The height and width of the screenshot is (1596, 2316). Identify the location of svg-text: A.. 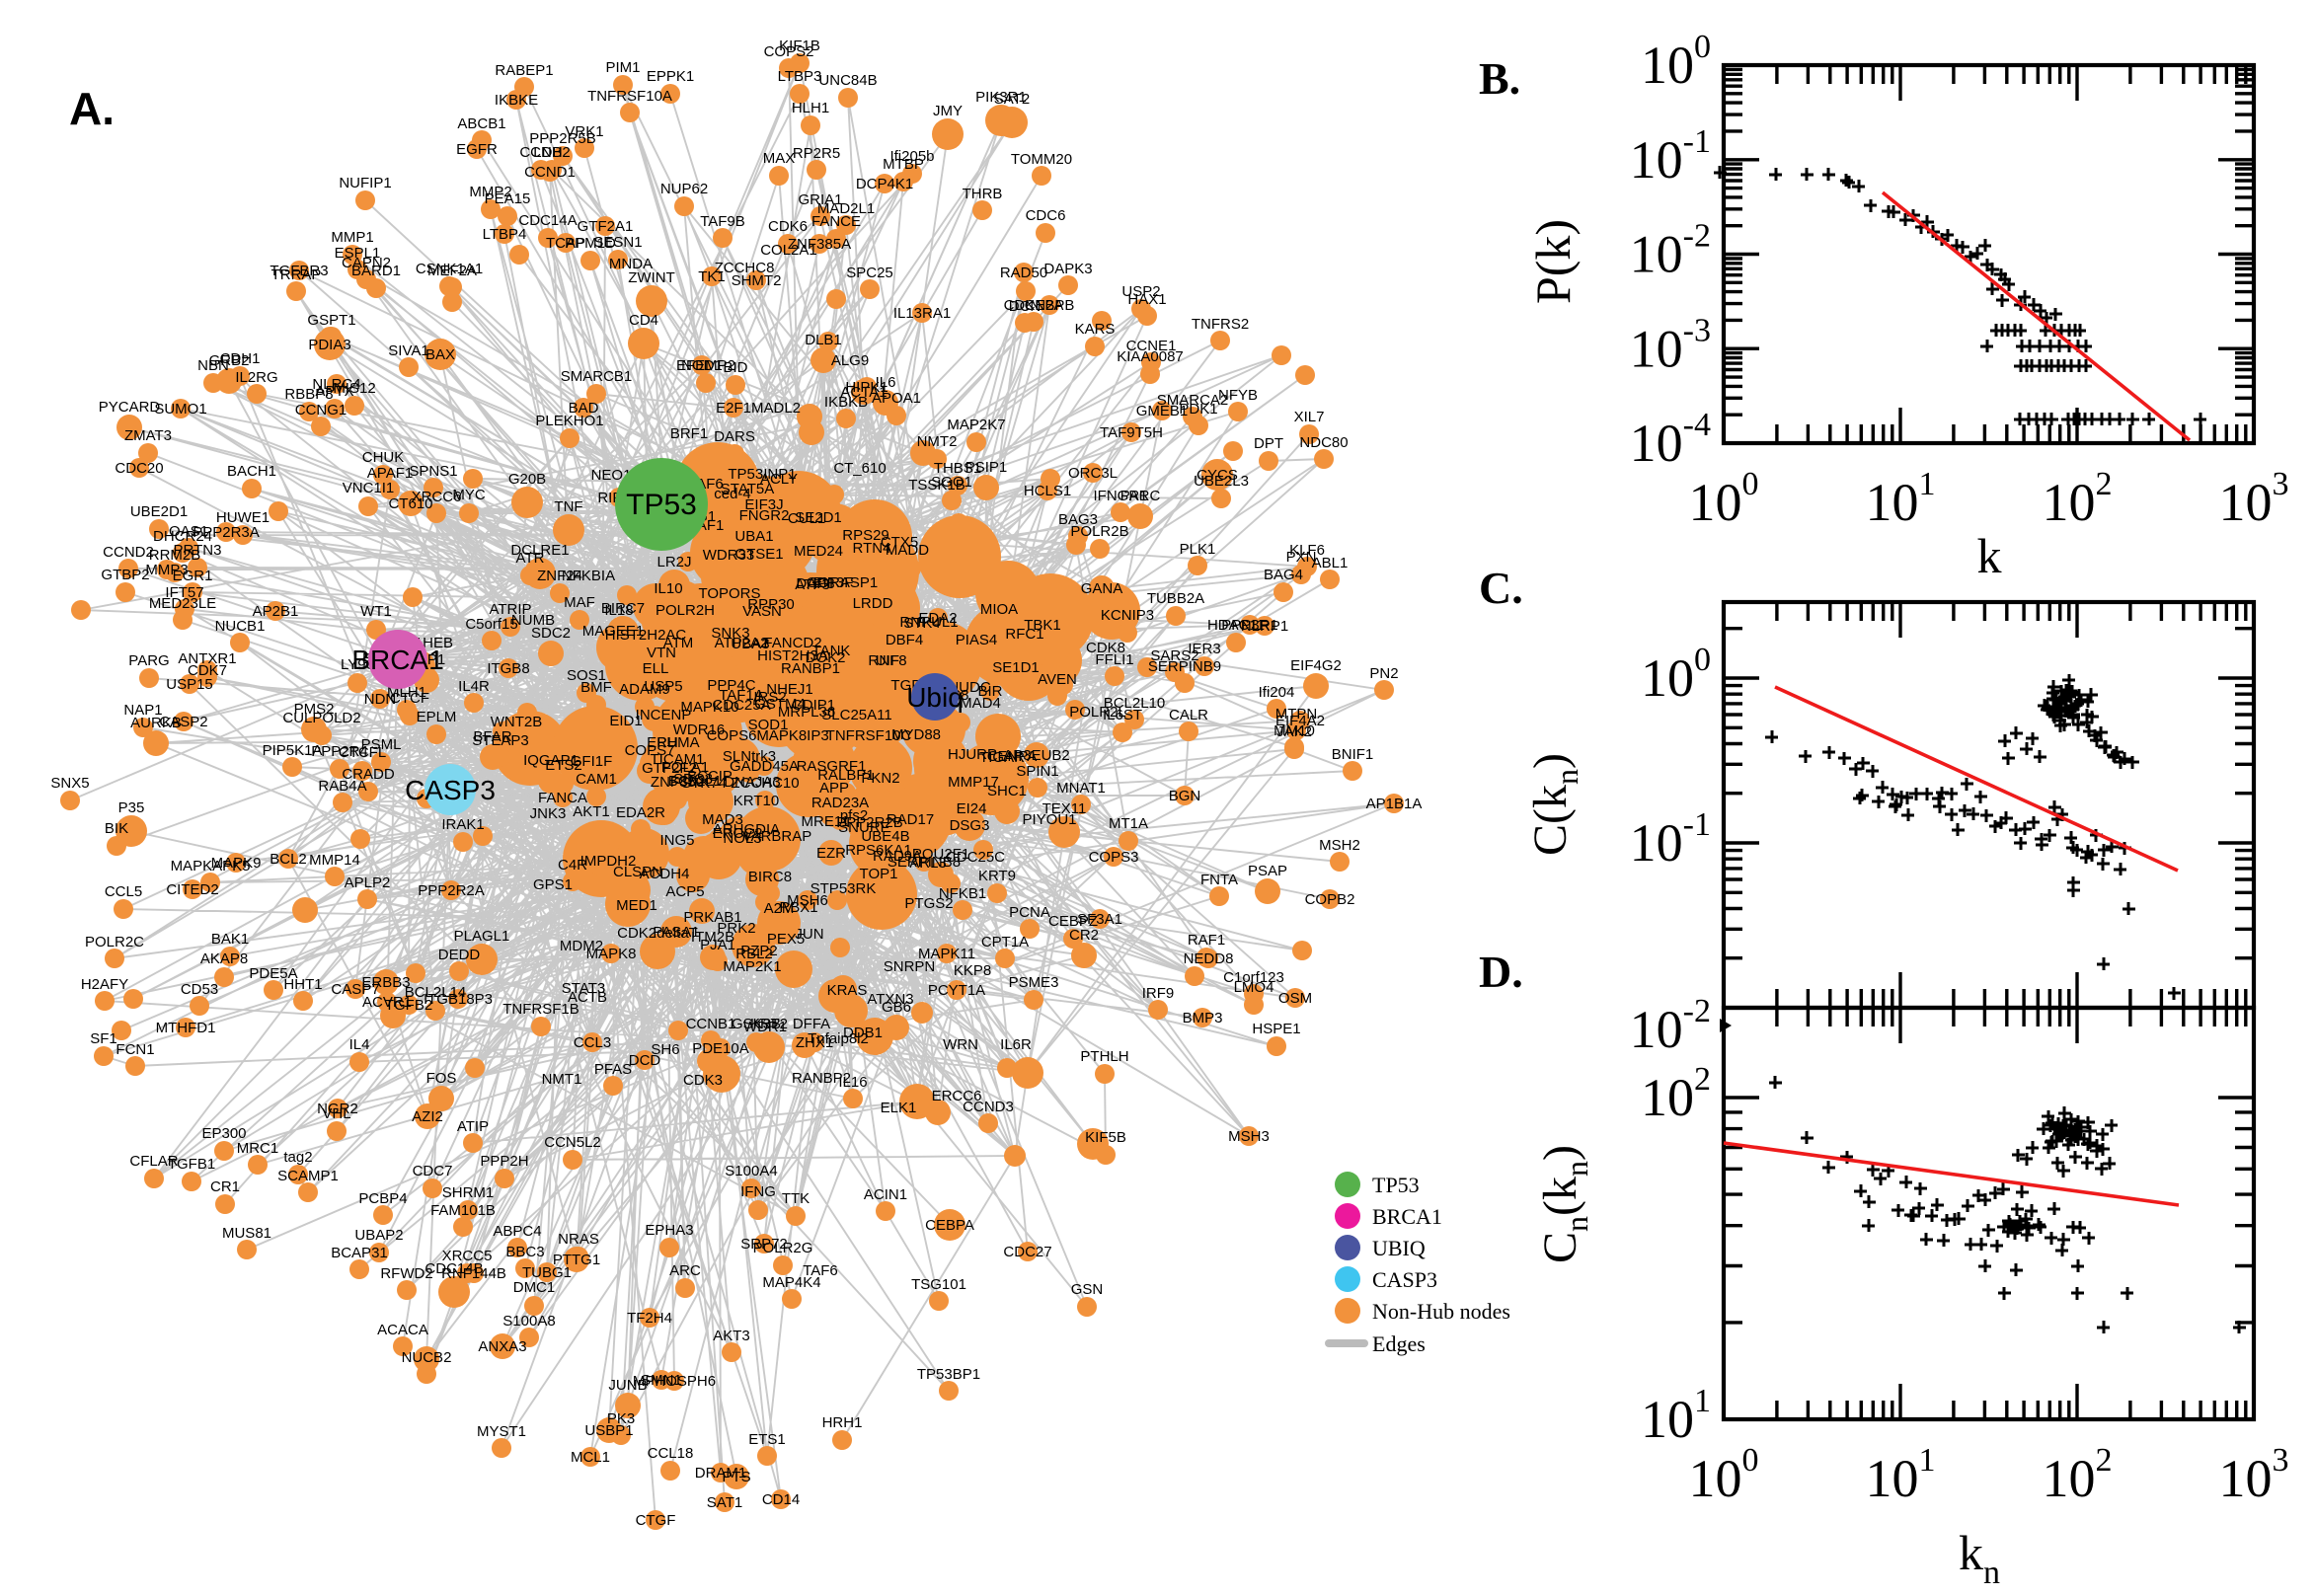
(92, 108).